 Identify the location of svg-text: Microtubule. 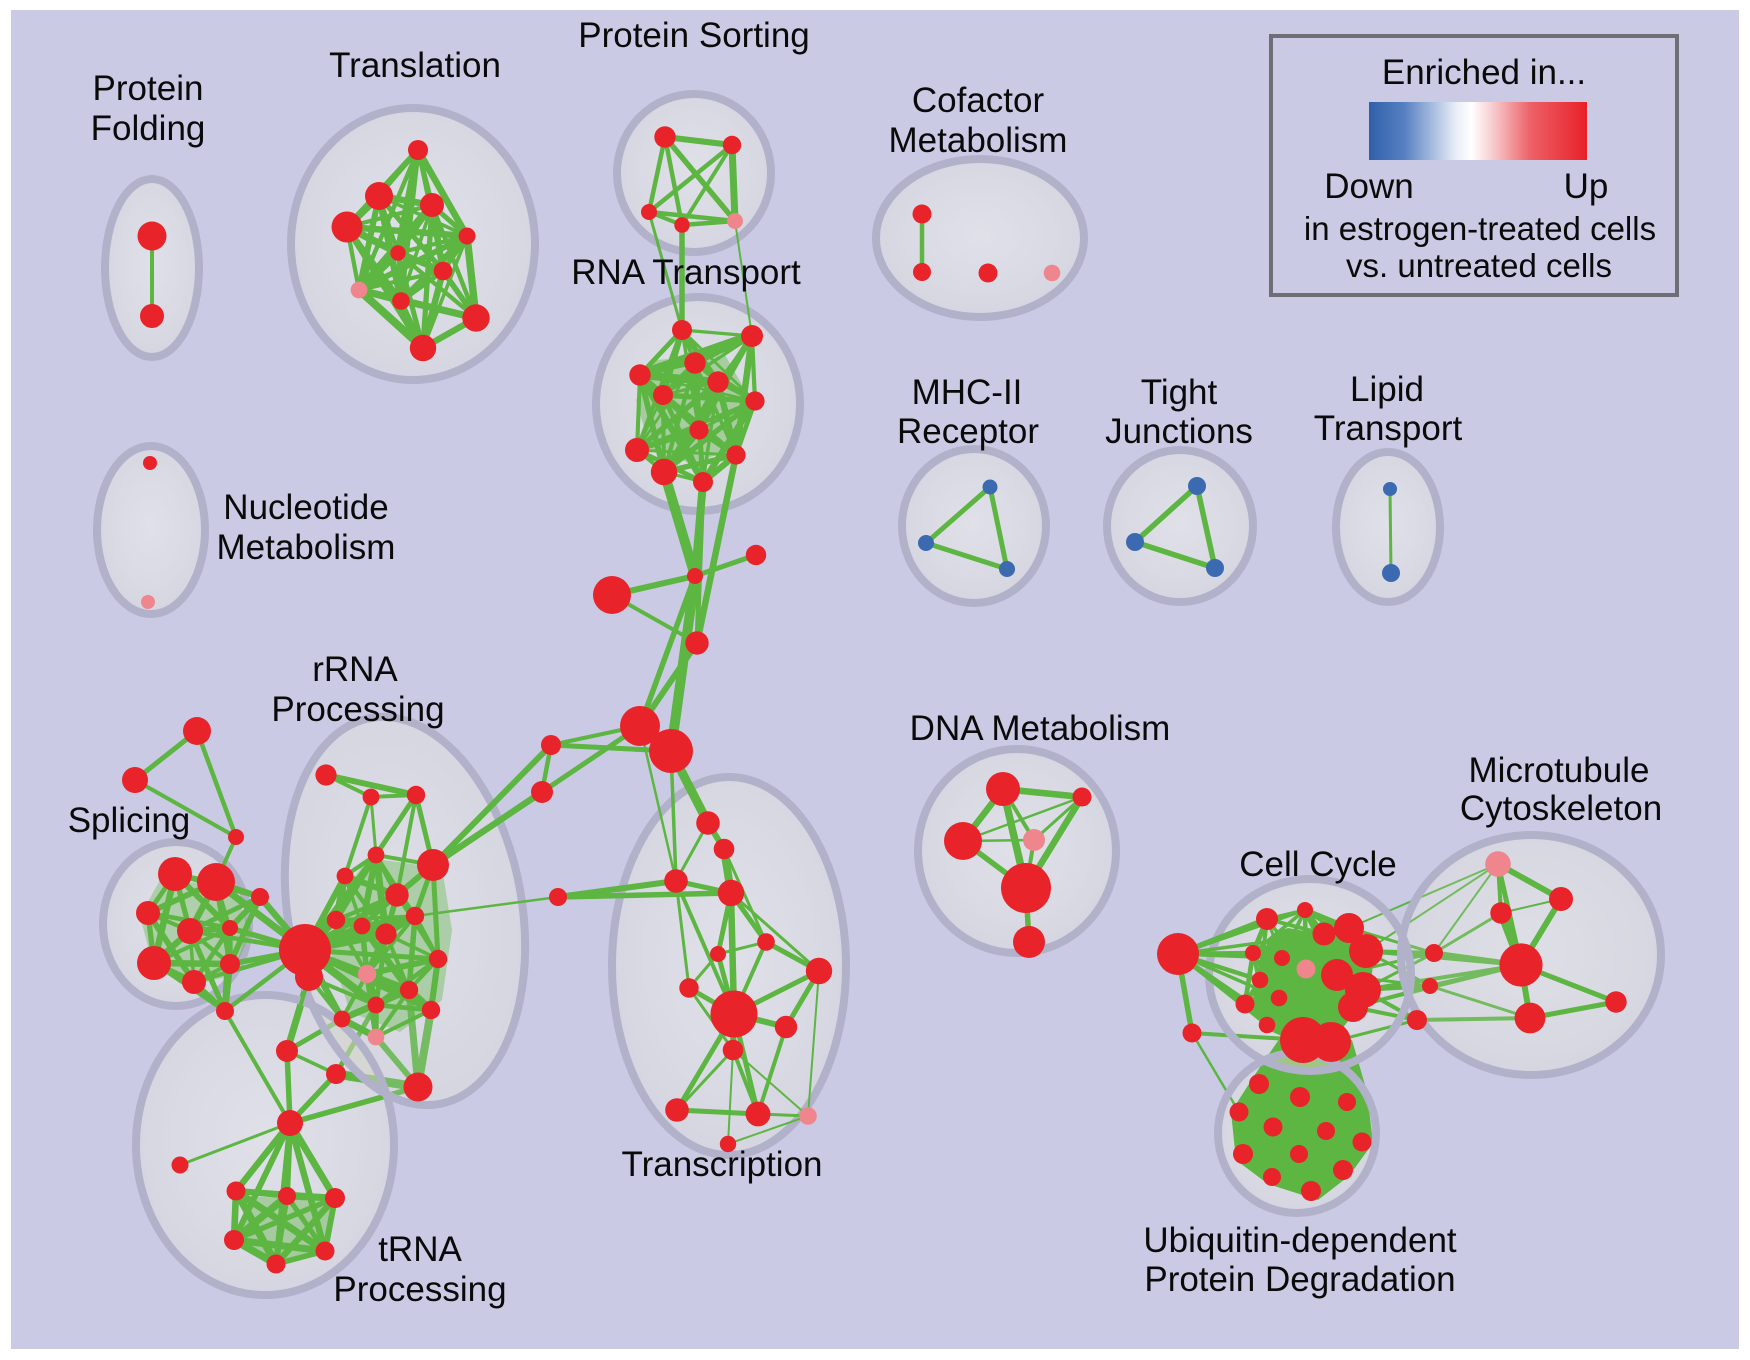
(1559, 770).